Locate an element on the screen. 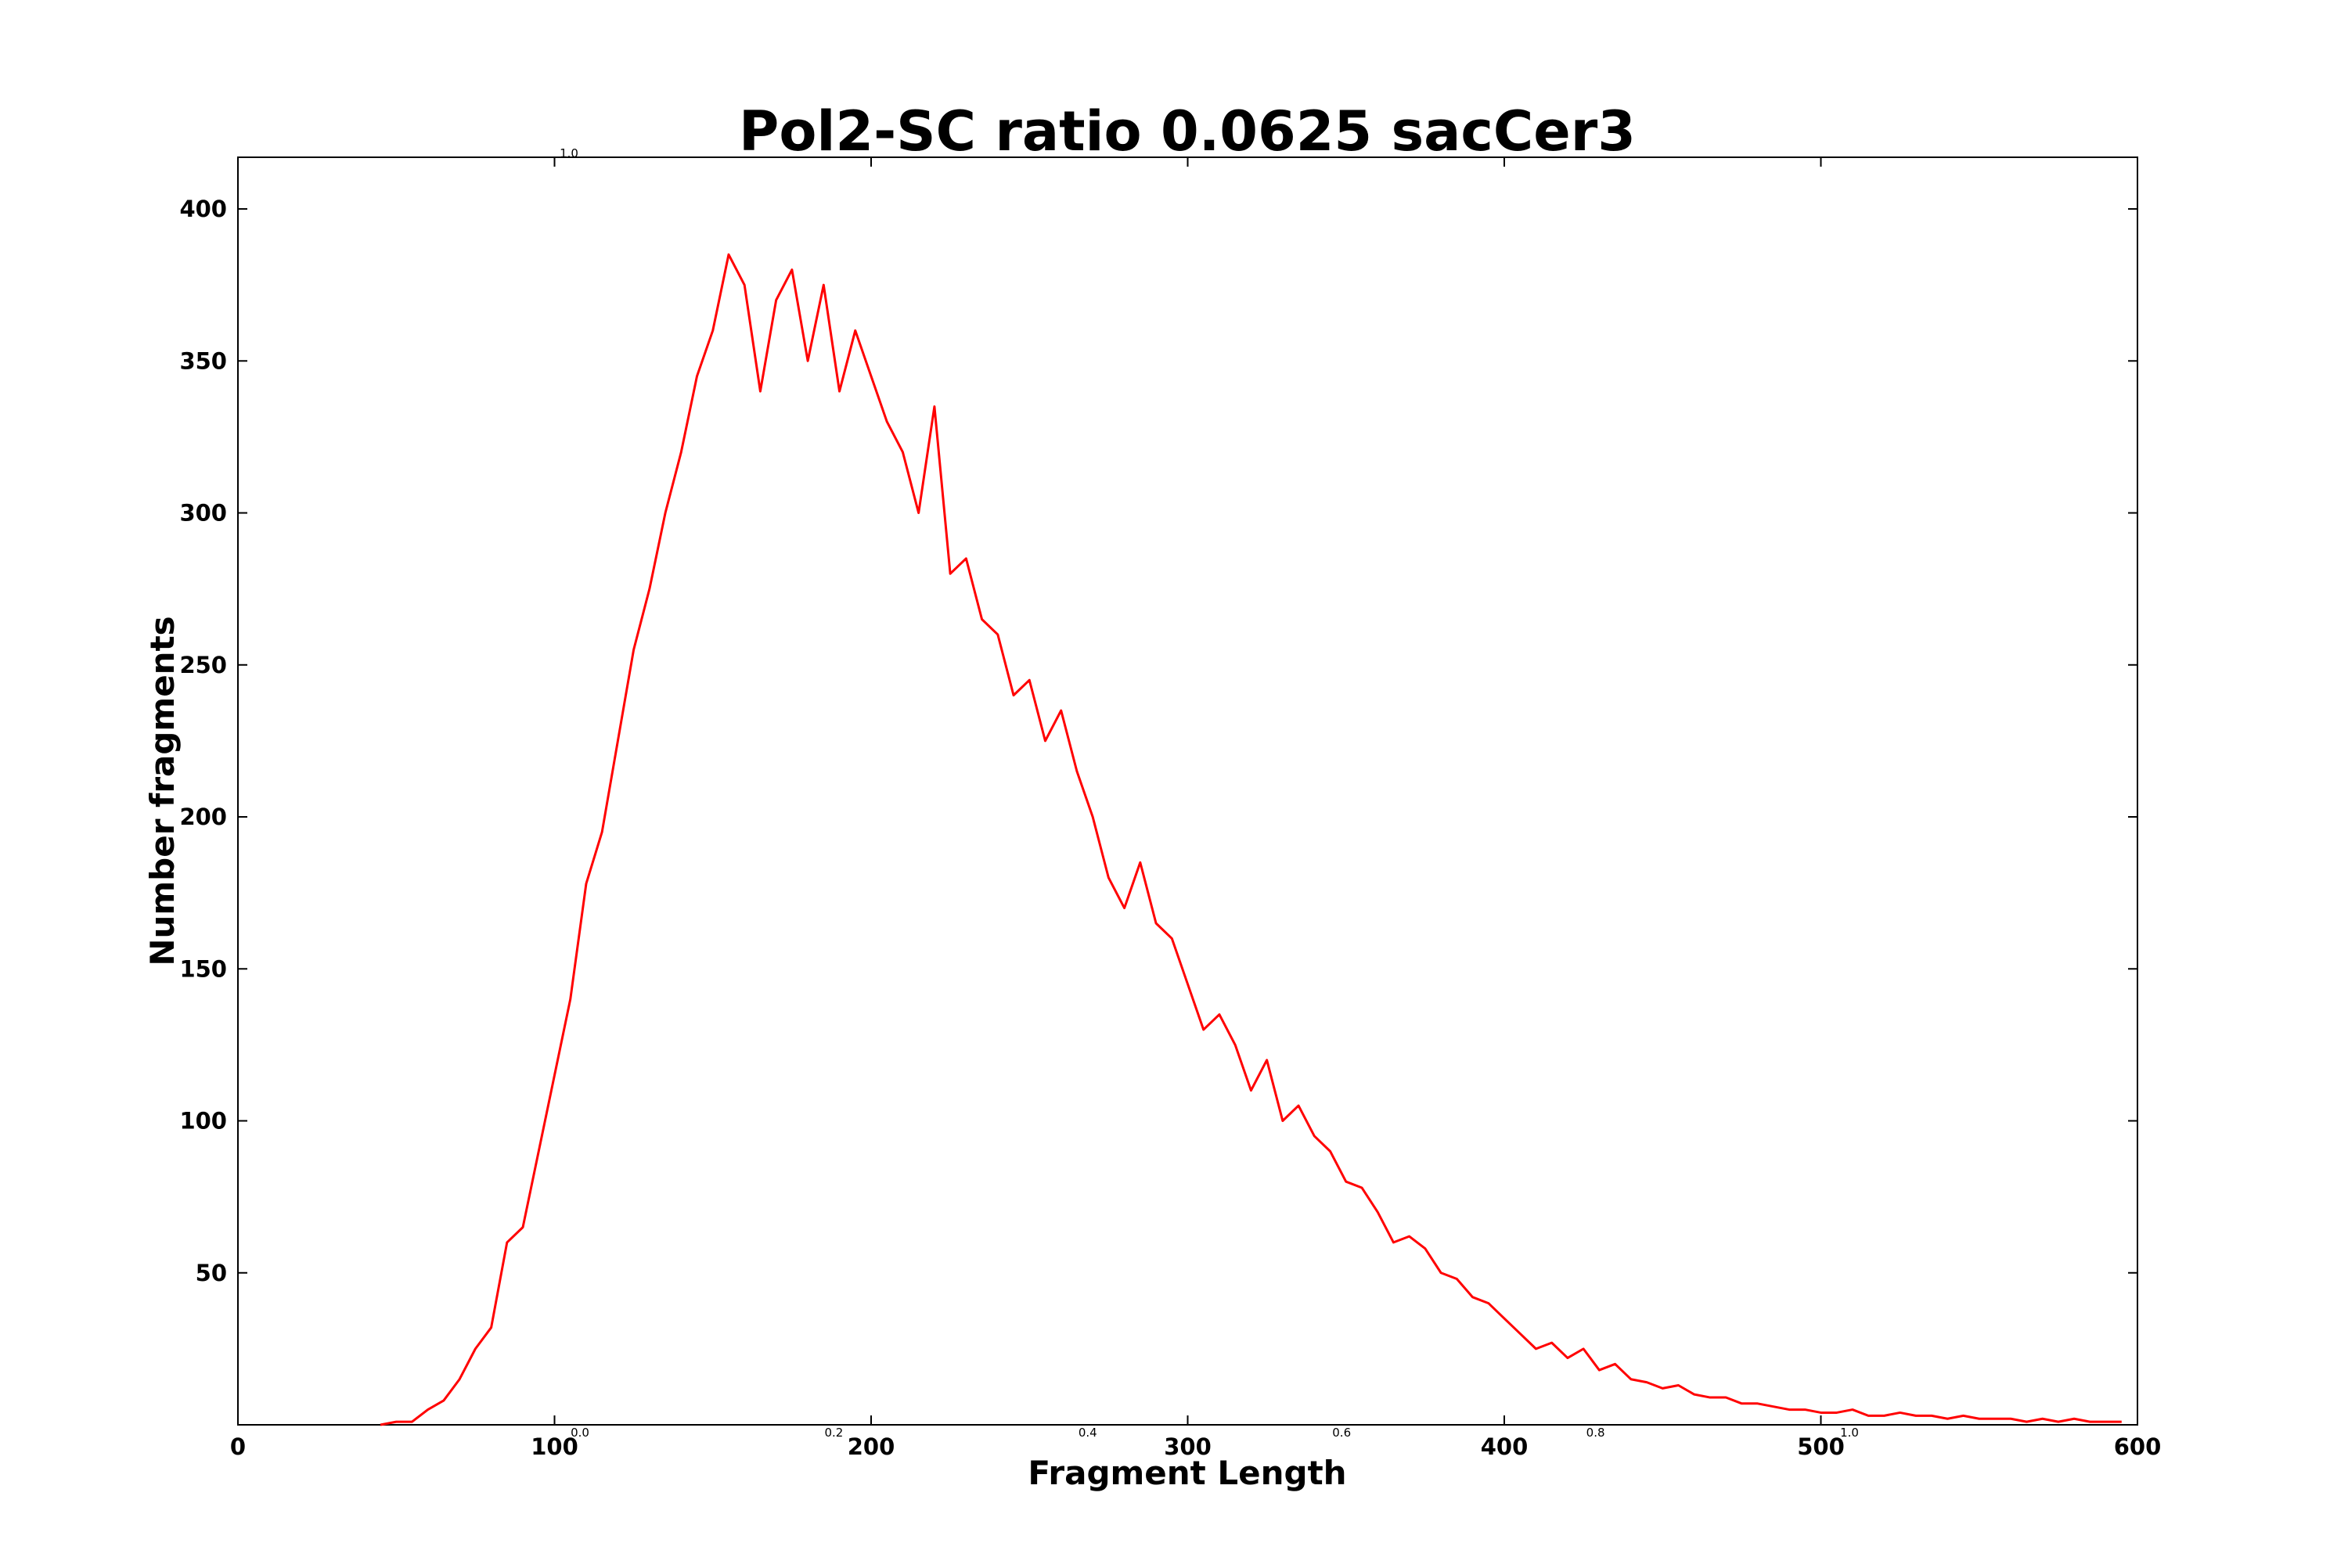 Image resolution: width=2348 pixels, height=1568 pixels. y-tick-label: 100 is located at coordinates (203, 1122).